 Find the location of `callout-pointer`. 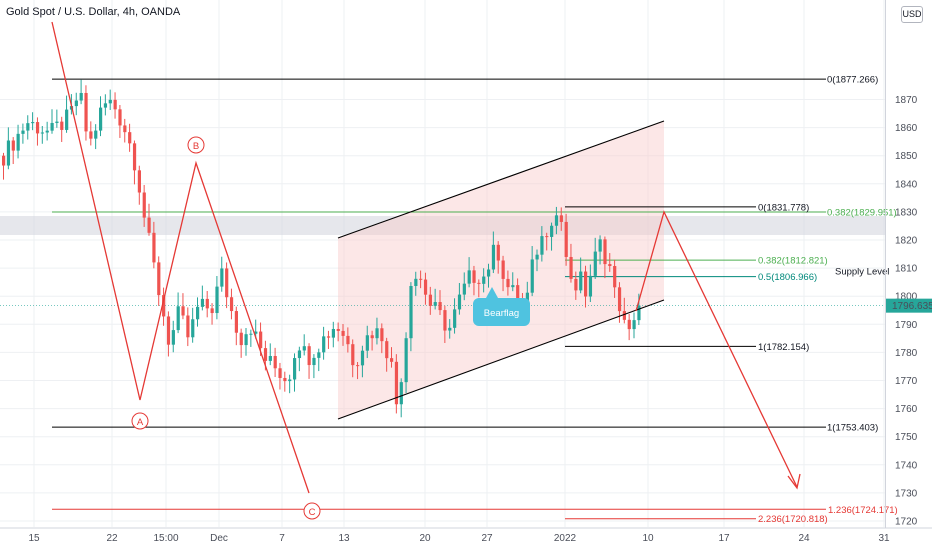

callout-pointer is located at coordinates (492, 292).